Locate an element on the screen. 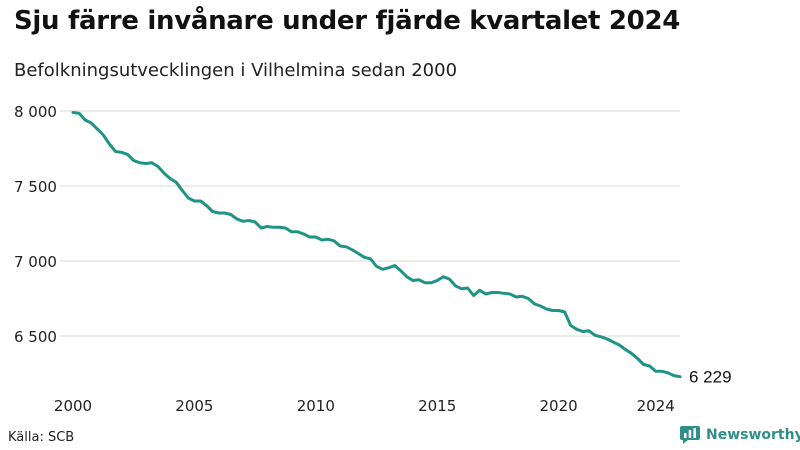  last-value-label: 6 229 is located at coordinates (710, 377).